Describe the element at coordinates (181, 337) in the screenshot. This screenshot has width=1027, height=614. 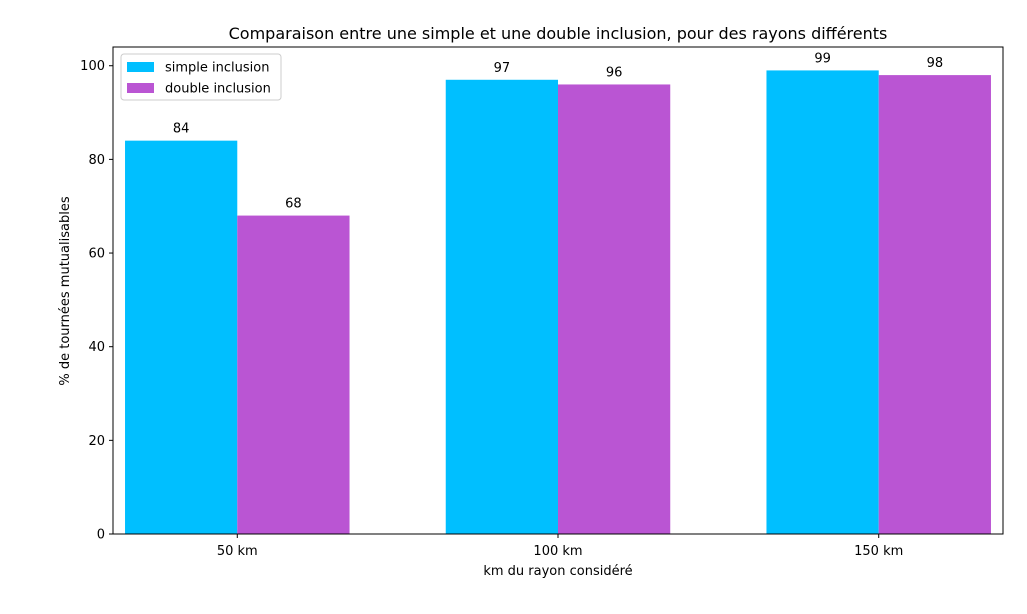
I see `bar-simple-50-km` at that location.